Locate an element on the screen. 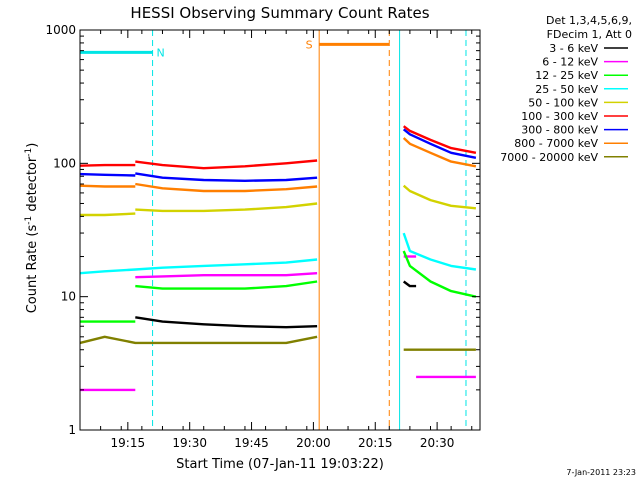 This screenshot has width=640, height=480. legend-entry-label: 6 - 12 keV is located at coordinates (570, 62).